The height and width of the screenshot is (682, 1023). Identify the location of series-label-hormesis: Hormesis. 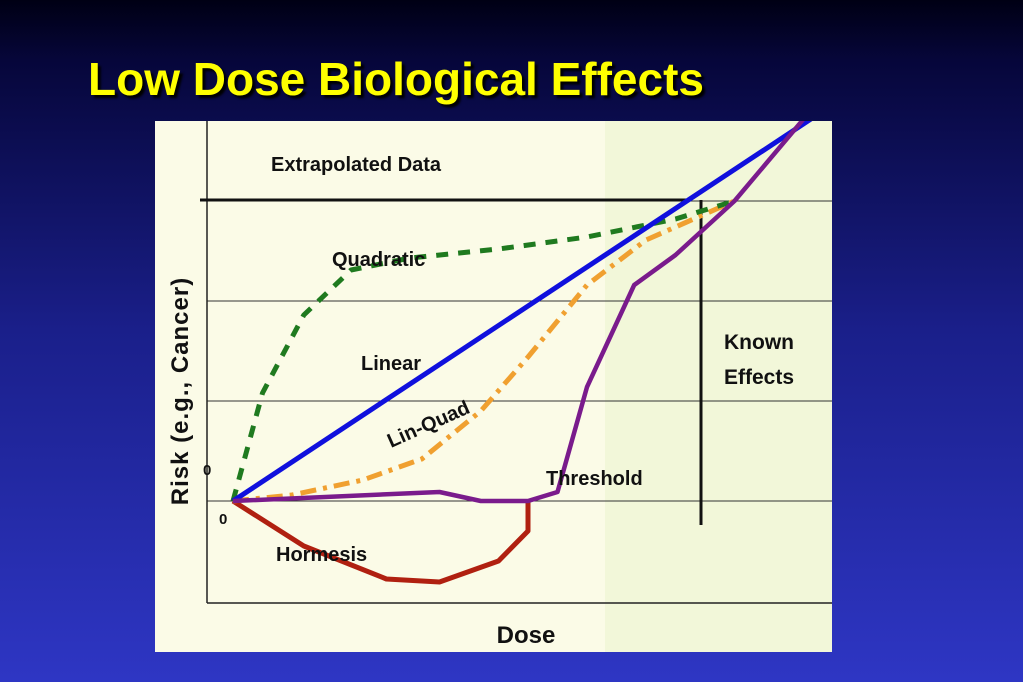
(321, 555).